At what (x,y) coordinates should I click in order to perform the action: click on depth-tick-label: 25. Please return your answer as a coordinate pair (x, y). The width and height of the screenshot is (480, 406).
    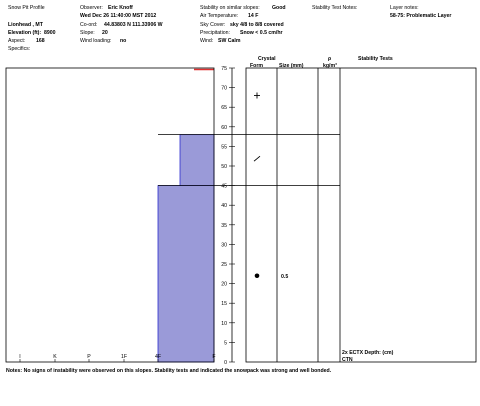
    Looking at the image, I should click on (224, 265).